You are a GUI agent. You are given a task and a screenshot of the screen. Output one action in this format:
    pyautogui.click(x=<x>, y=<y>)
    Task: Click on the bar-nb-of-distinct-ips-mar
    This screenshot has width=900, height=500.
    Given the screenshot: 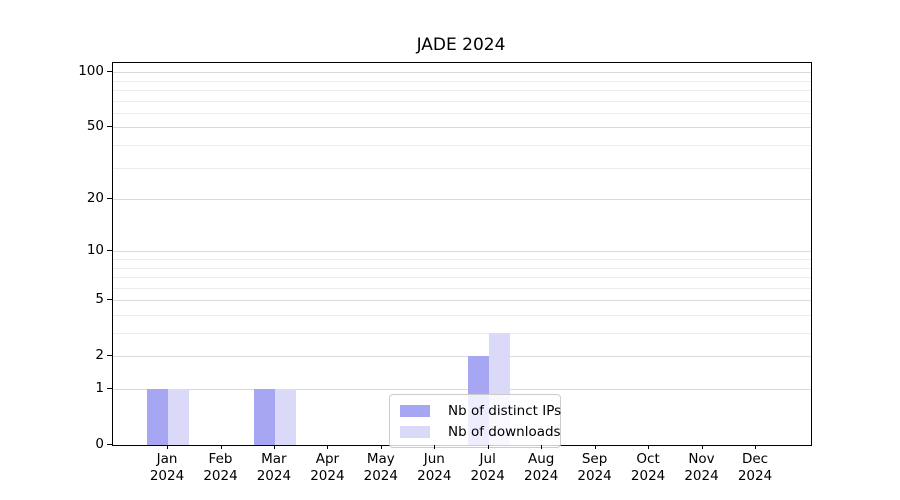 What is the action you would take?
    pyautogui.click(x=264, y=417)
    